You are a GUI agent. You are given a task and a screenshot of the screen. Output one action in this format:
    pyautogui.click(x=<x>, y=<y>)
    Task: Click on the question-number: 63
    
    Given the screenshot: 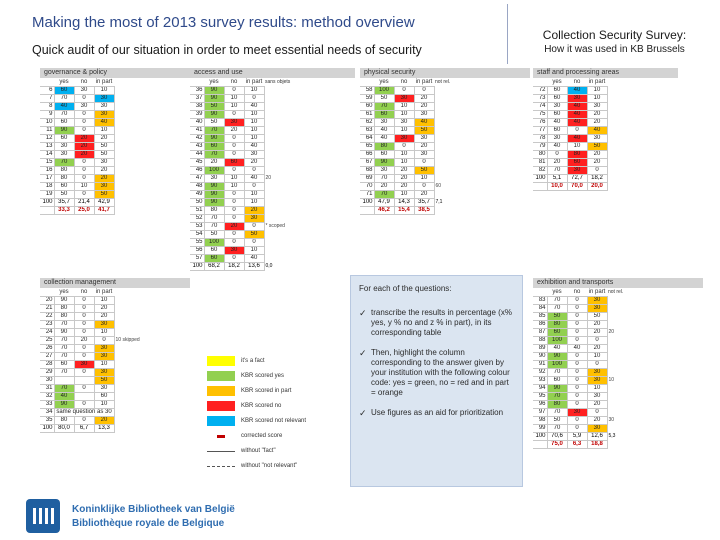 What is the action you would take?
    pyautogui.click(x=367, y=130)
    